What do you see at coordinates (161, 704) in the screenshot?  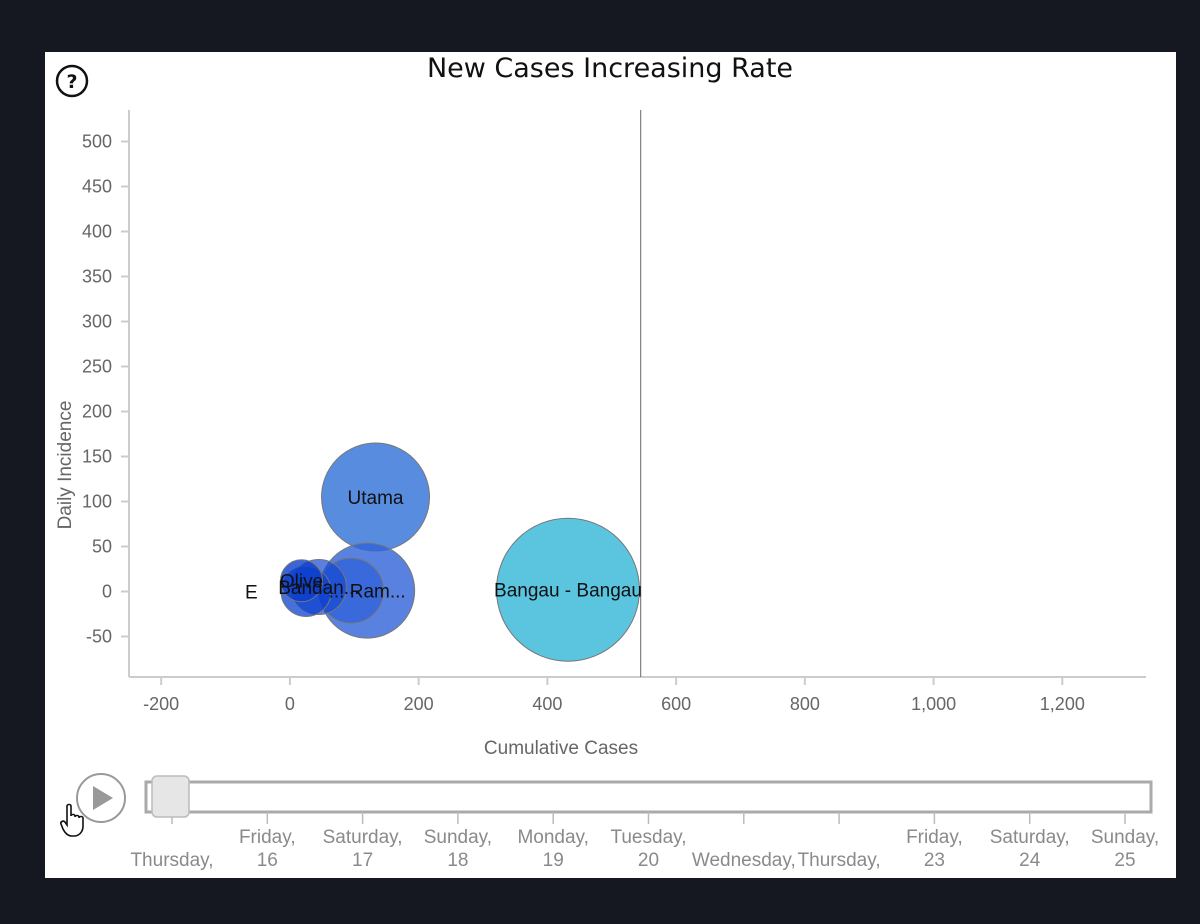 I see `x-tick-label: -200` at bounding box center [161, 704].